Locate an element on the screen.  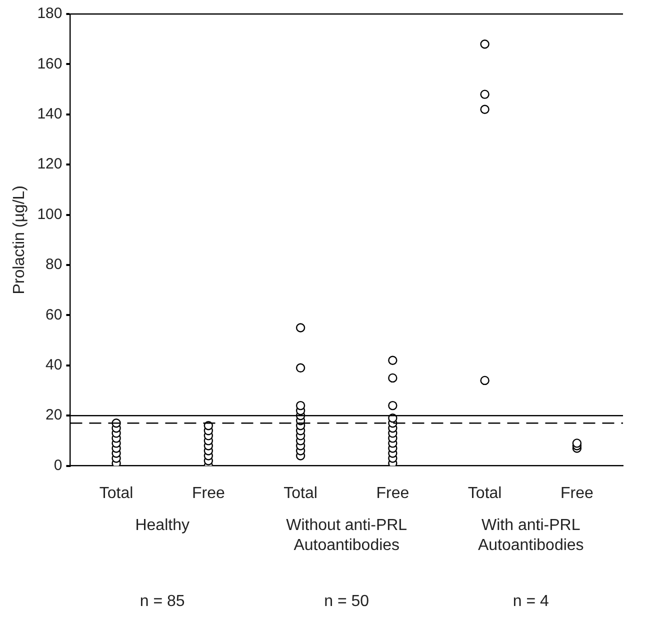
y-tick-label: 20 is located at coordinates (54, 415).